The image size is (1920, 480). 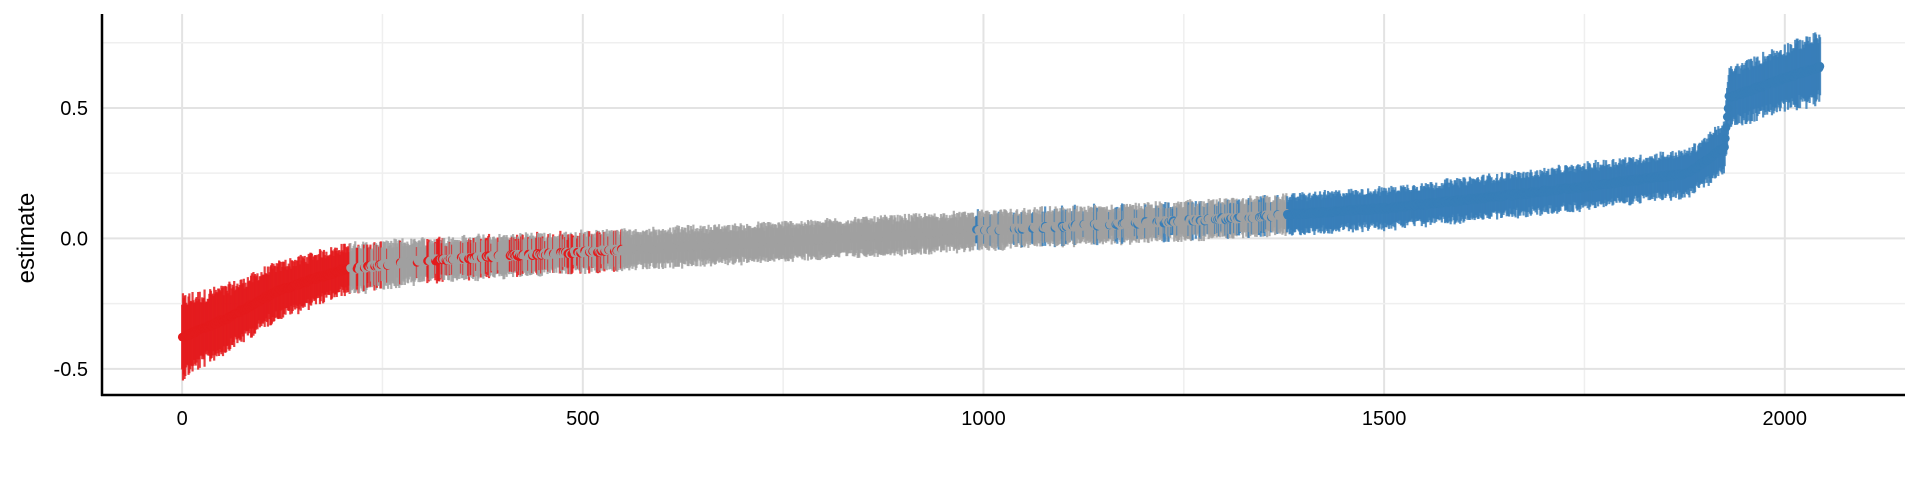 I want to click on x-tick-label: 0, so click(x=182, y=419).